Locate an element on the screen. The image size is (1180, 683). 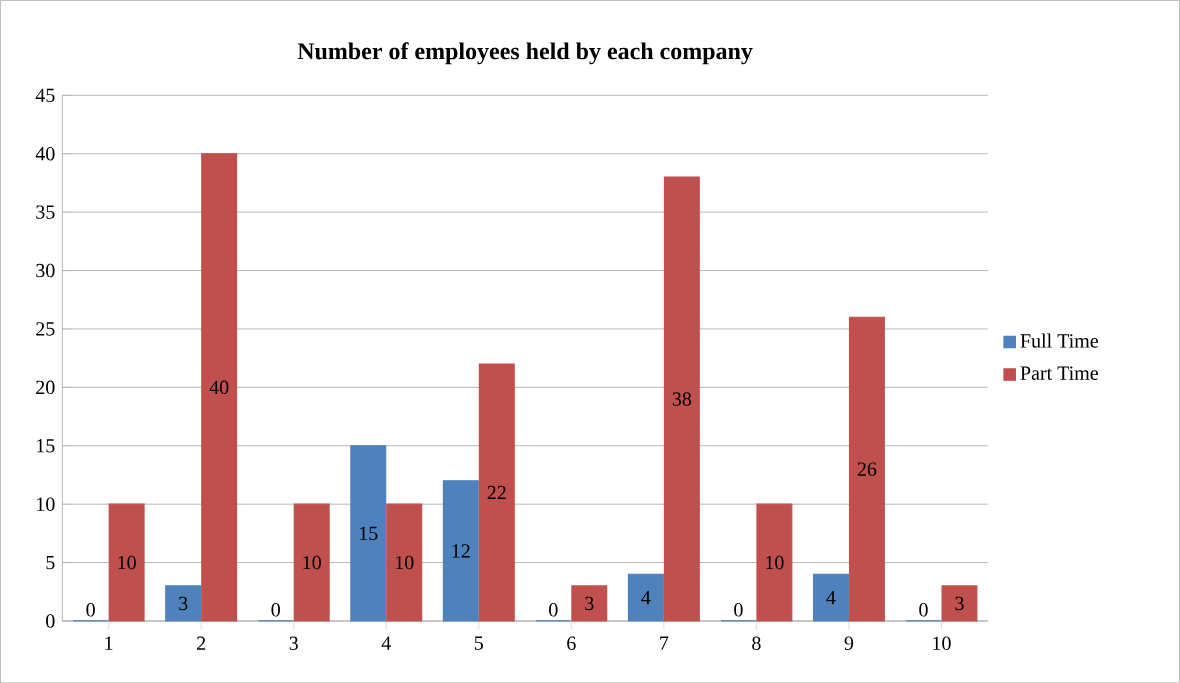
legend-label: Full Time is located at coordinates (1059, 340).